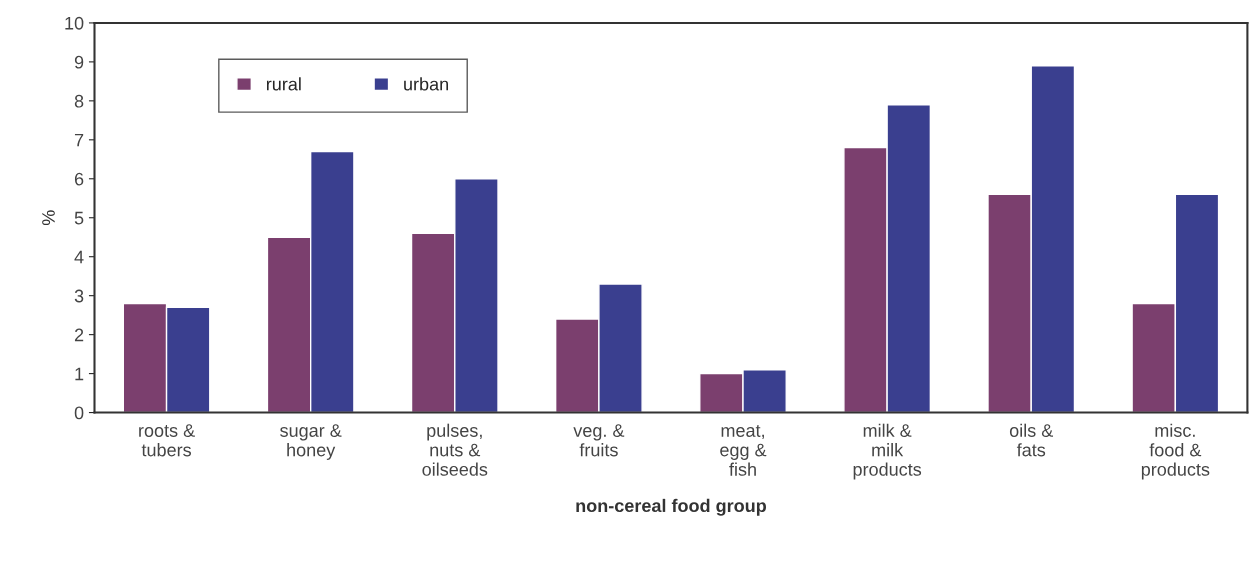 The image size is (1260, 573). I want to click on x-axis-title: non-cereal food group, so click(671, 507).